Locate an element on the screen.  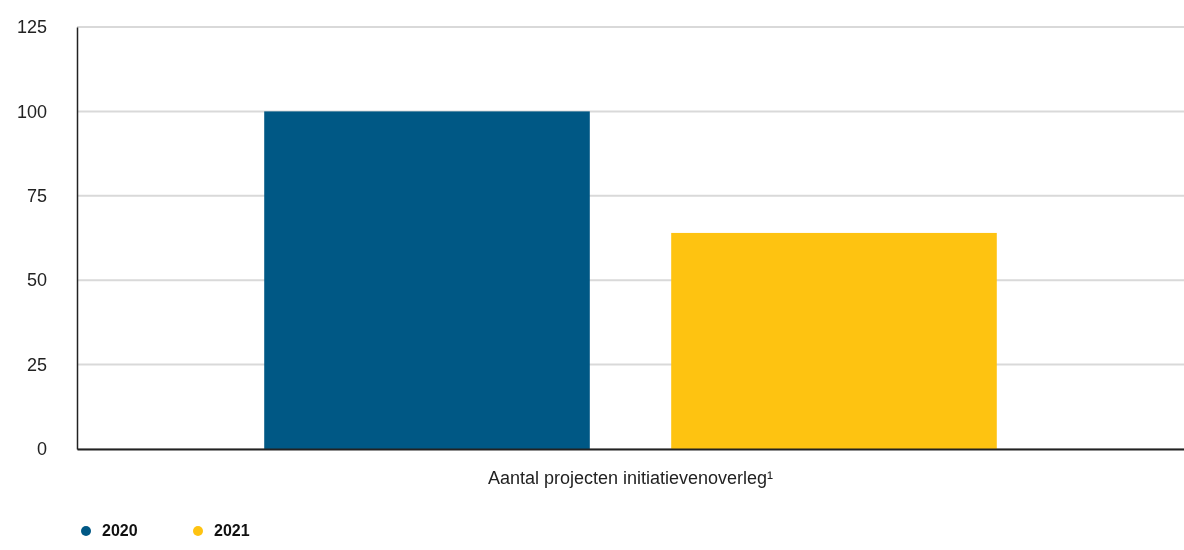
legend-label: 2021 is located at coordinates (232, 530).